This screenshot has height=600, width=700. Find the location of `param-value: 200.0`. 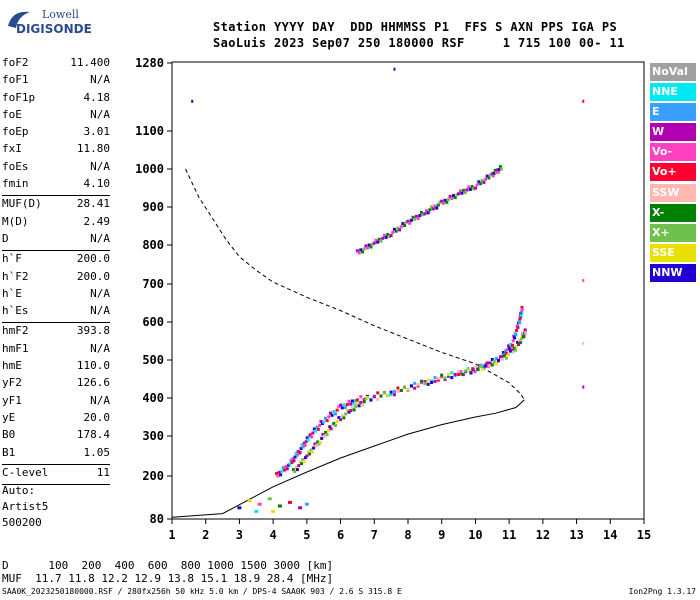

param-value: 200.0 is located at coordinates (93, 259).